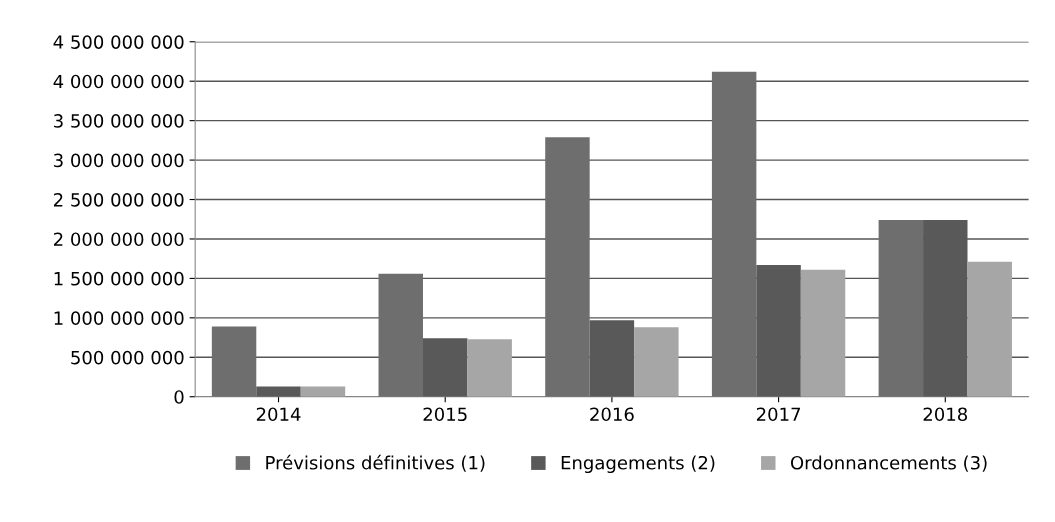 The height and width of the screenshot is (522, 1055). What do you see at coordinates (945, 414) in the screenshot?
I see `x-tick-label: 2018` at bounding box center [945, 414].